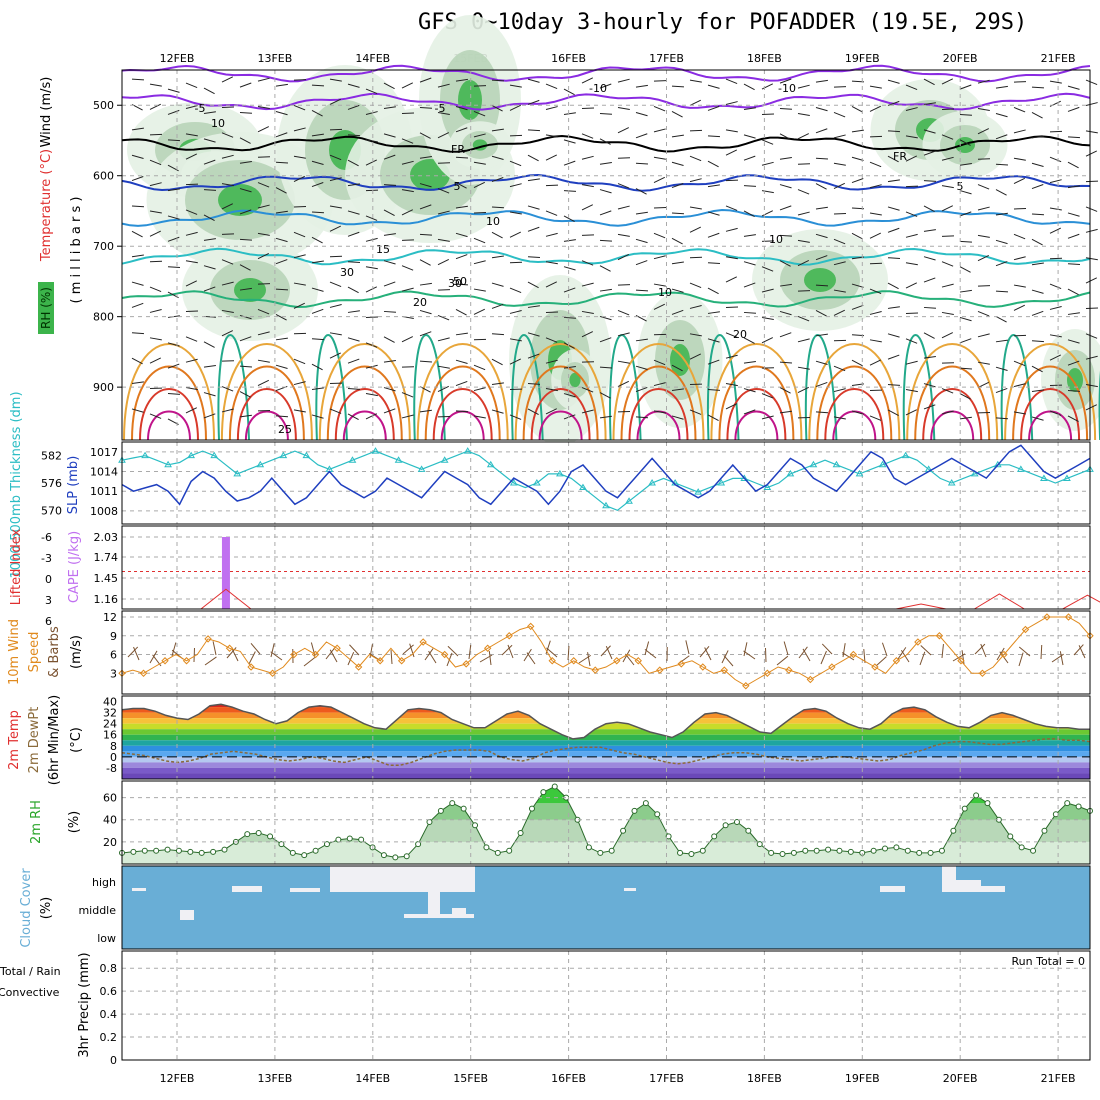  I want to click on cape-ylabel: CAPE (J/kg), so click(74, 567).